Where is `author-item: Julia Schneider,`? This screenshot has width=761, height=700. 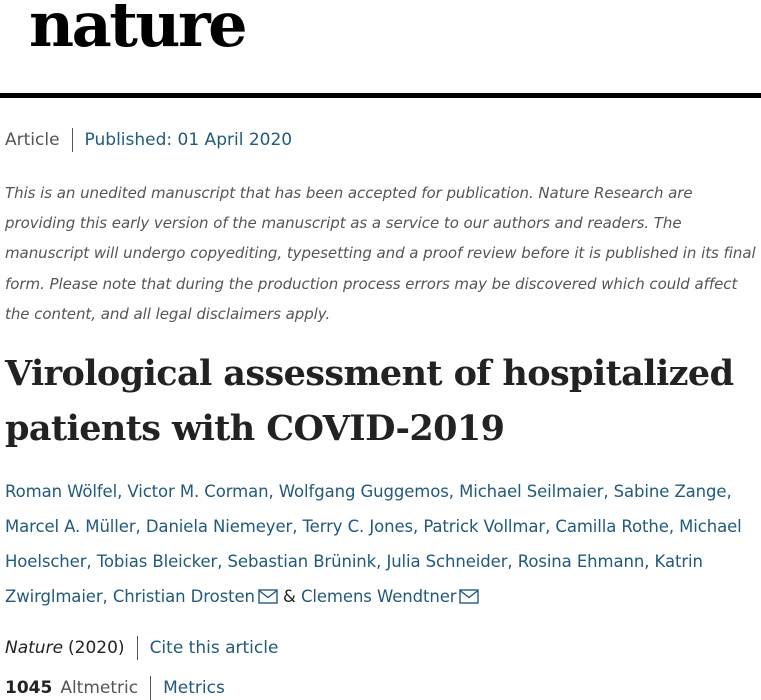 author-item: Julia Schneider, is located at coordinates (449, 561).